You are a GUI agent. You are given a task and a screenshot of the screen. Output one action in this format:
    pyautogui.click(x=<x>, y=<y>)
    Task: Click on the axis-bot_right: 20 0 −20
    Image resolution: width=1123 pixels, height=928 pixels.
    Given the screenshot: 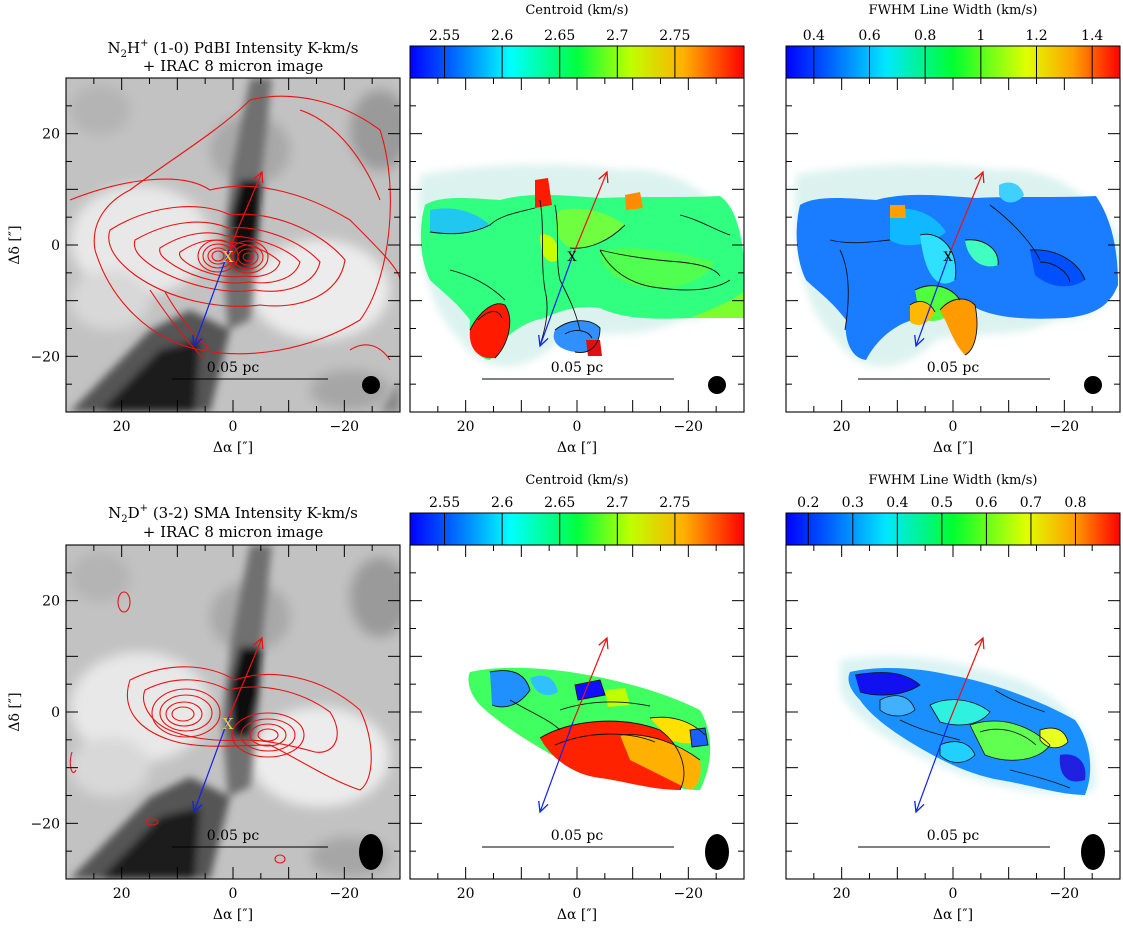 What is the action you would take?
    pyautogui.click(x=953, y=723)
    